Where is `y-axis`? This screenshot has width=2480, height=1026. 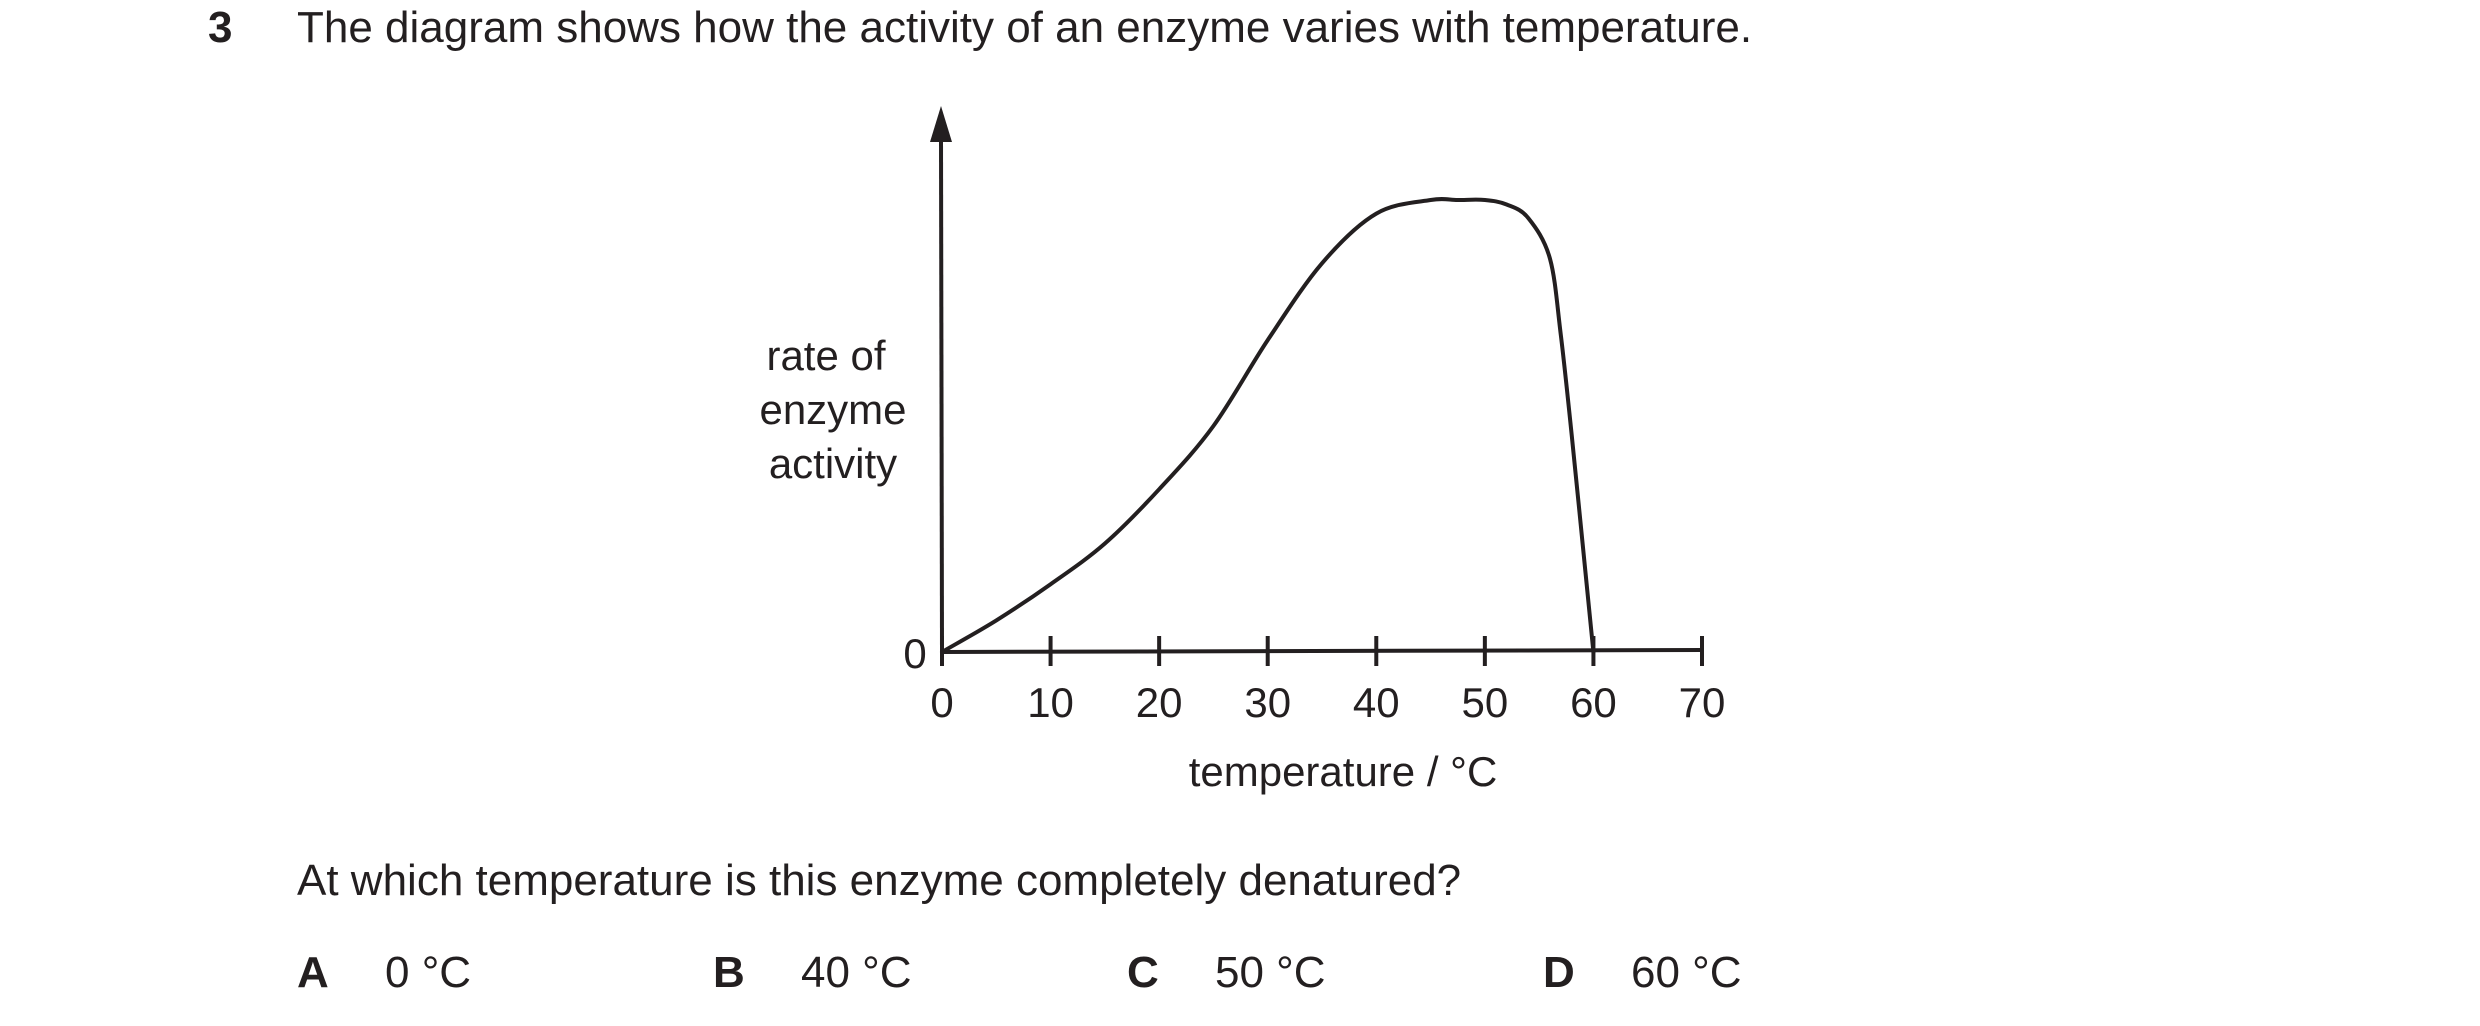 y-axis is located at coordinates (941, 395).